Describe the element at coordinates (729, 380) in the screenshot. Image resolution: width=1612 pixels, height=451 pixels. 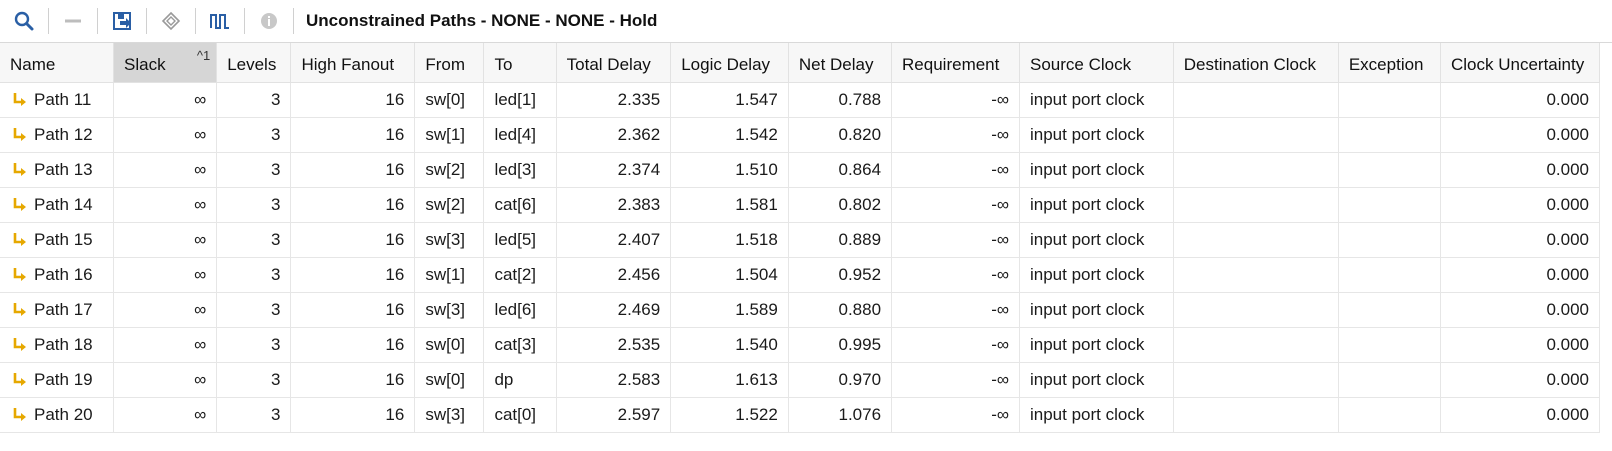
I see `logic-delay-cell: 1.613` at that location.